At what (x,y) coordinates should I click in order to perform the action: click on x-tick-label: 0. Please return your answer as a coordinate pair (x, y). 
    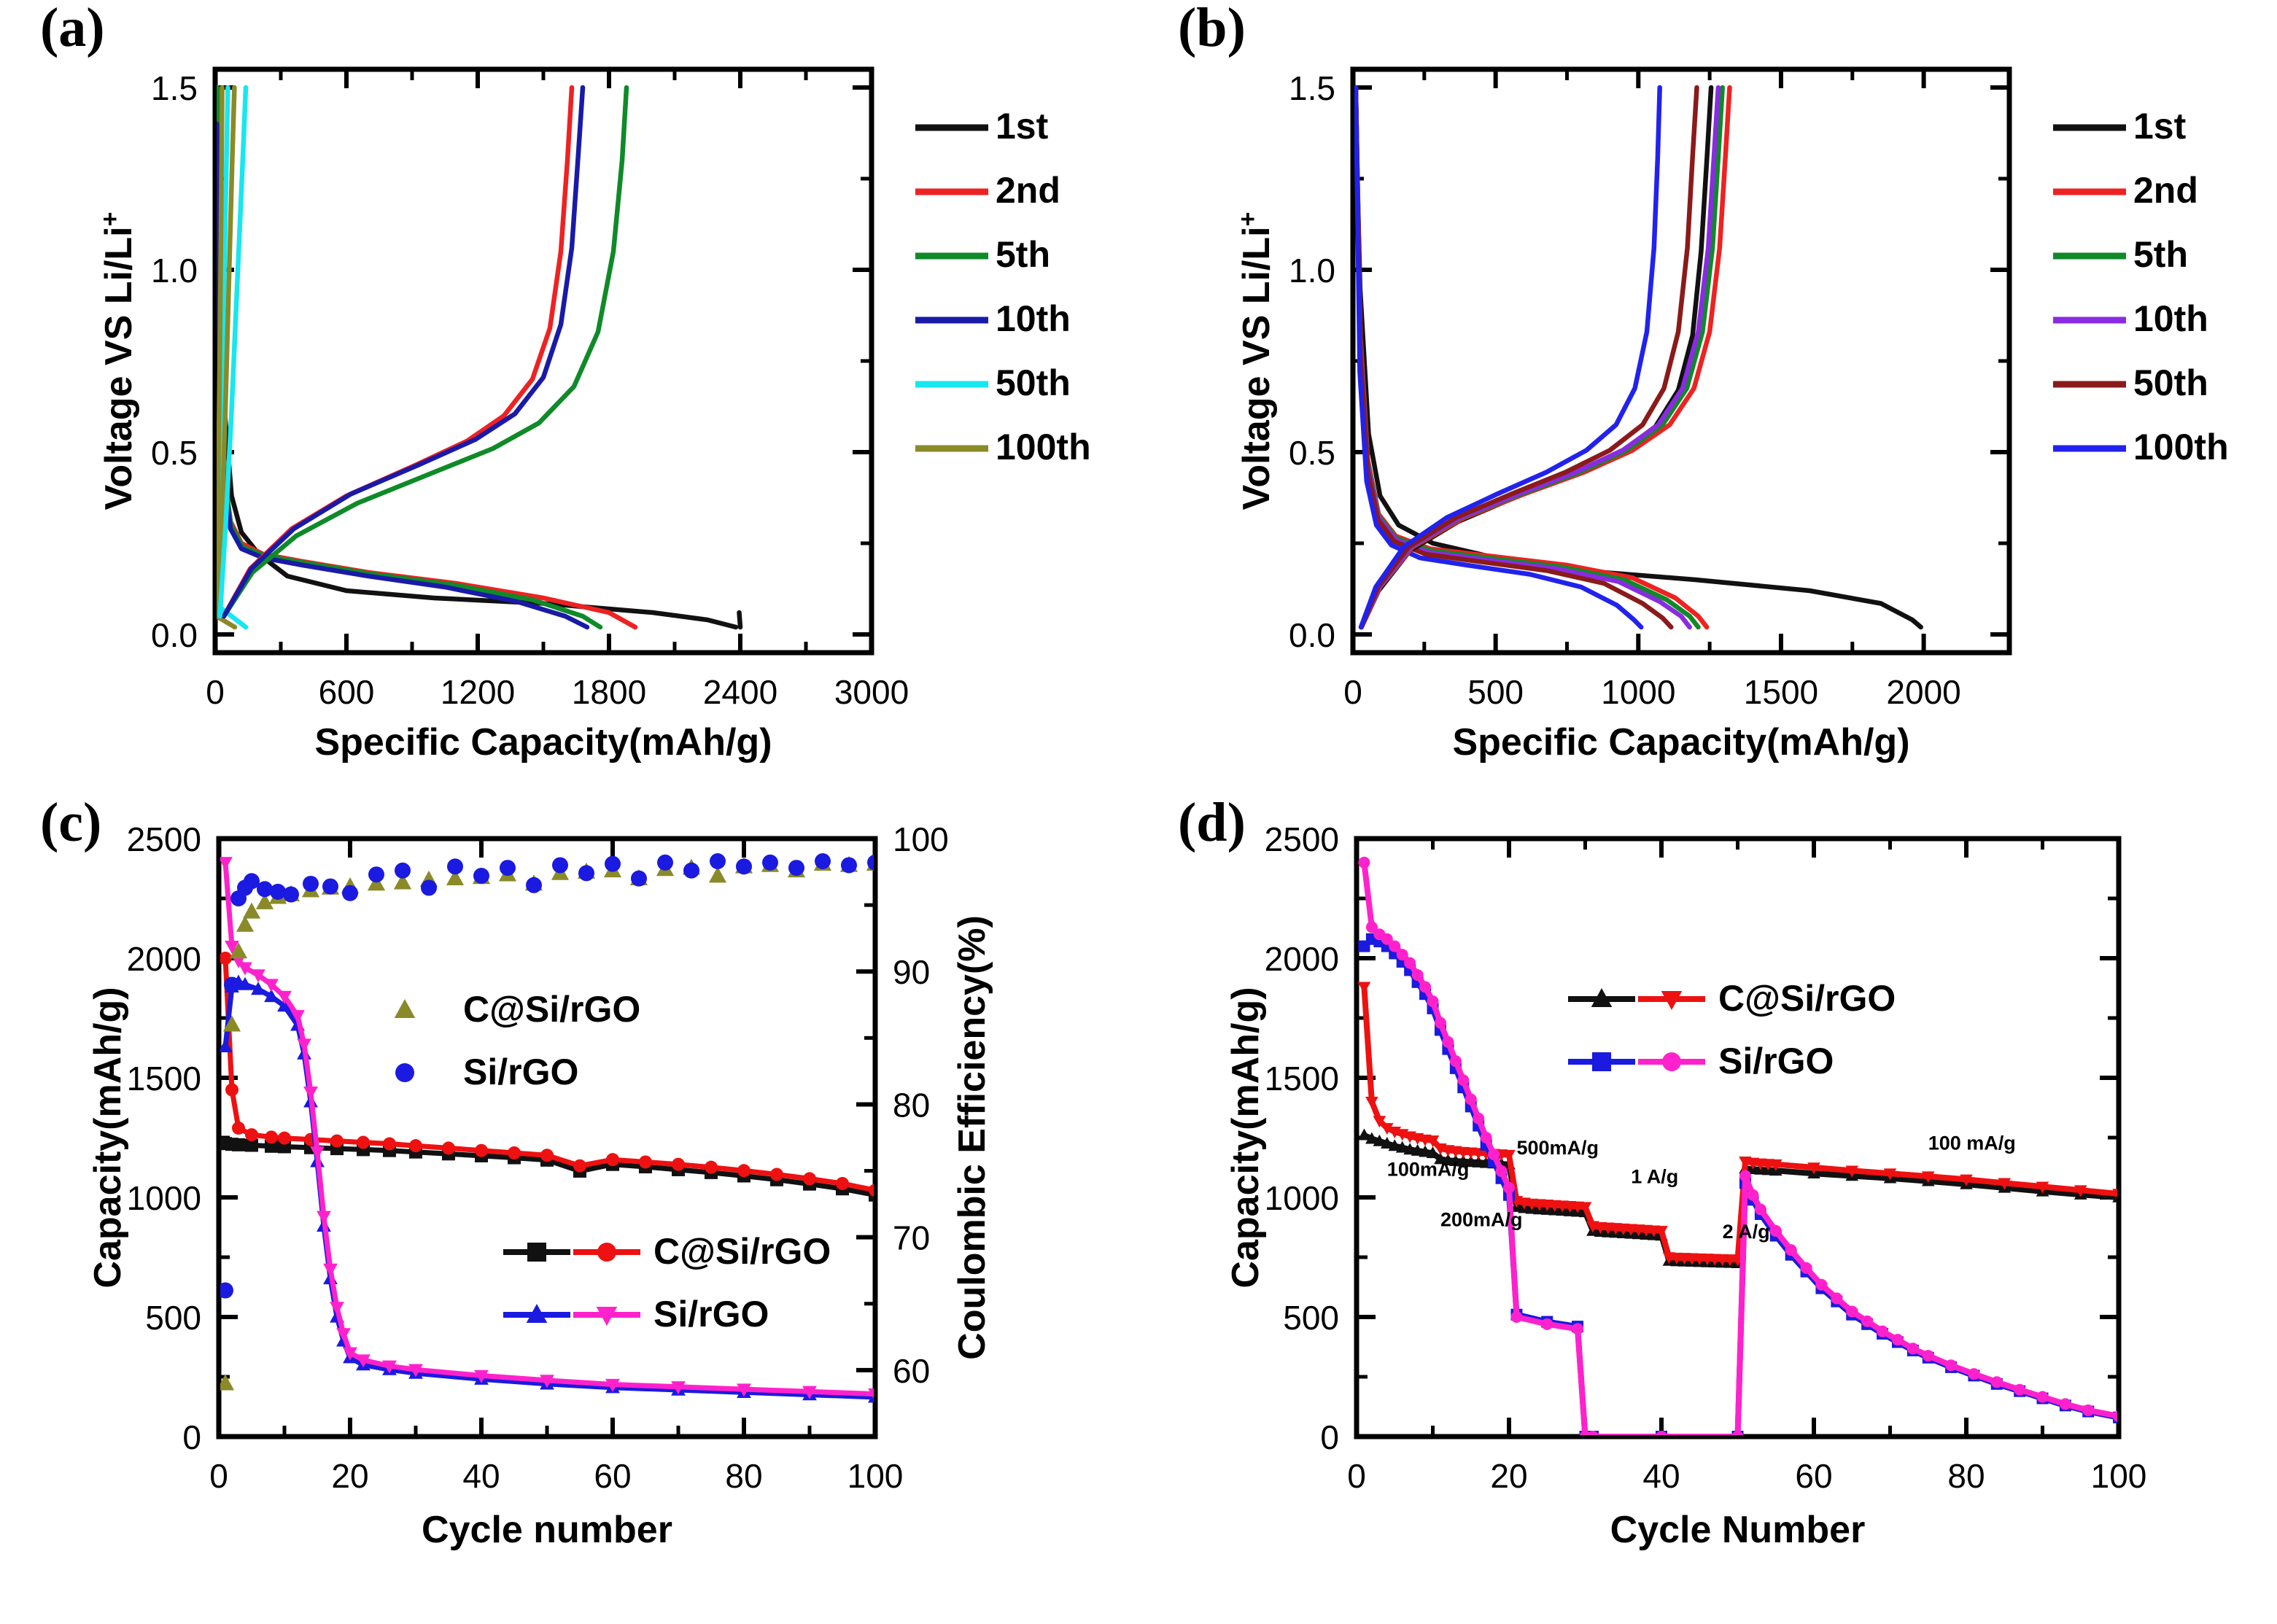
    Looking at the image, I should click on (1353, 692).